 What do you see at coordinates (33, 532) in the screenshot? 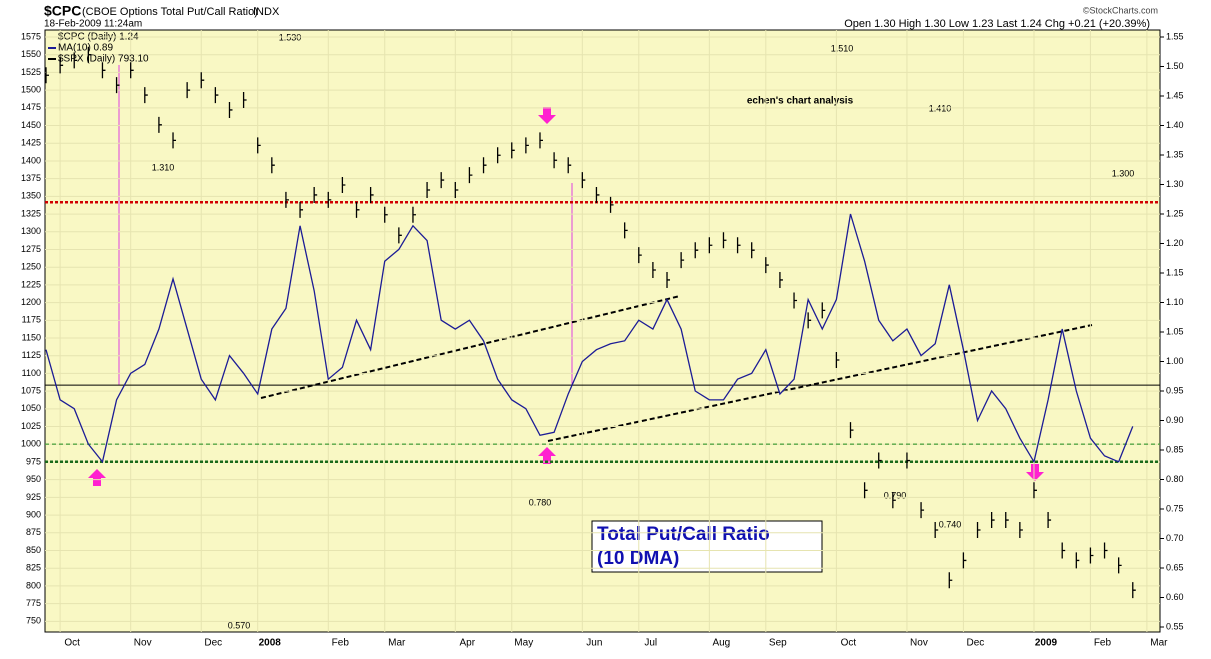
I see `y-tick-label: 875` at bounding box center [33, 532].